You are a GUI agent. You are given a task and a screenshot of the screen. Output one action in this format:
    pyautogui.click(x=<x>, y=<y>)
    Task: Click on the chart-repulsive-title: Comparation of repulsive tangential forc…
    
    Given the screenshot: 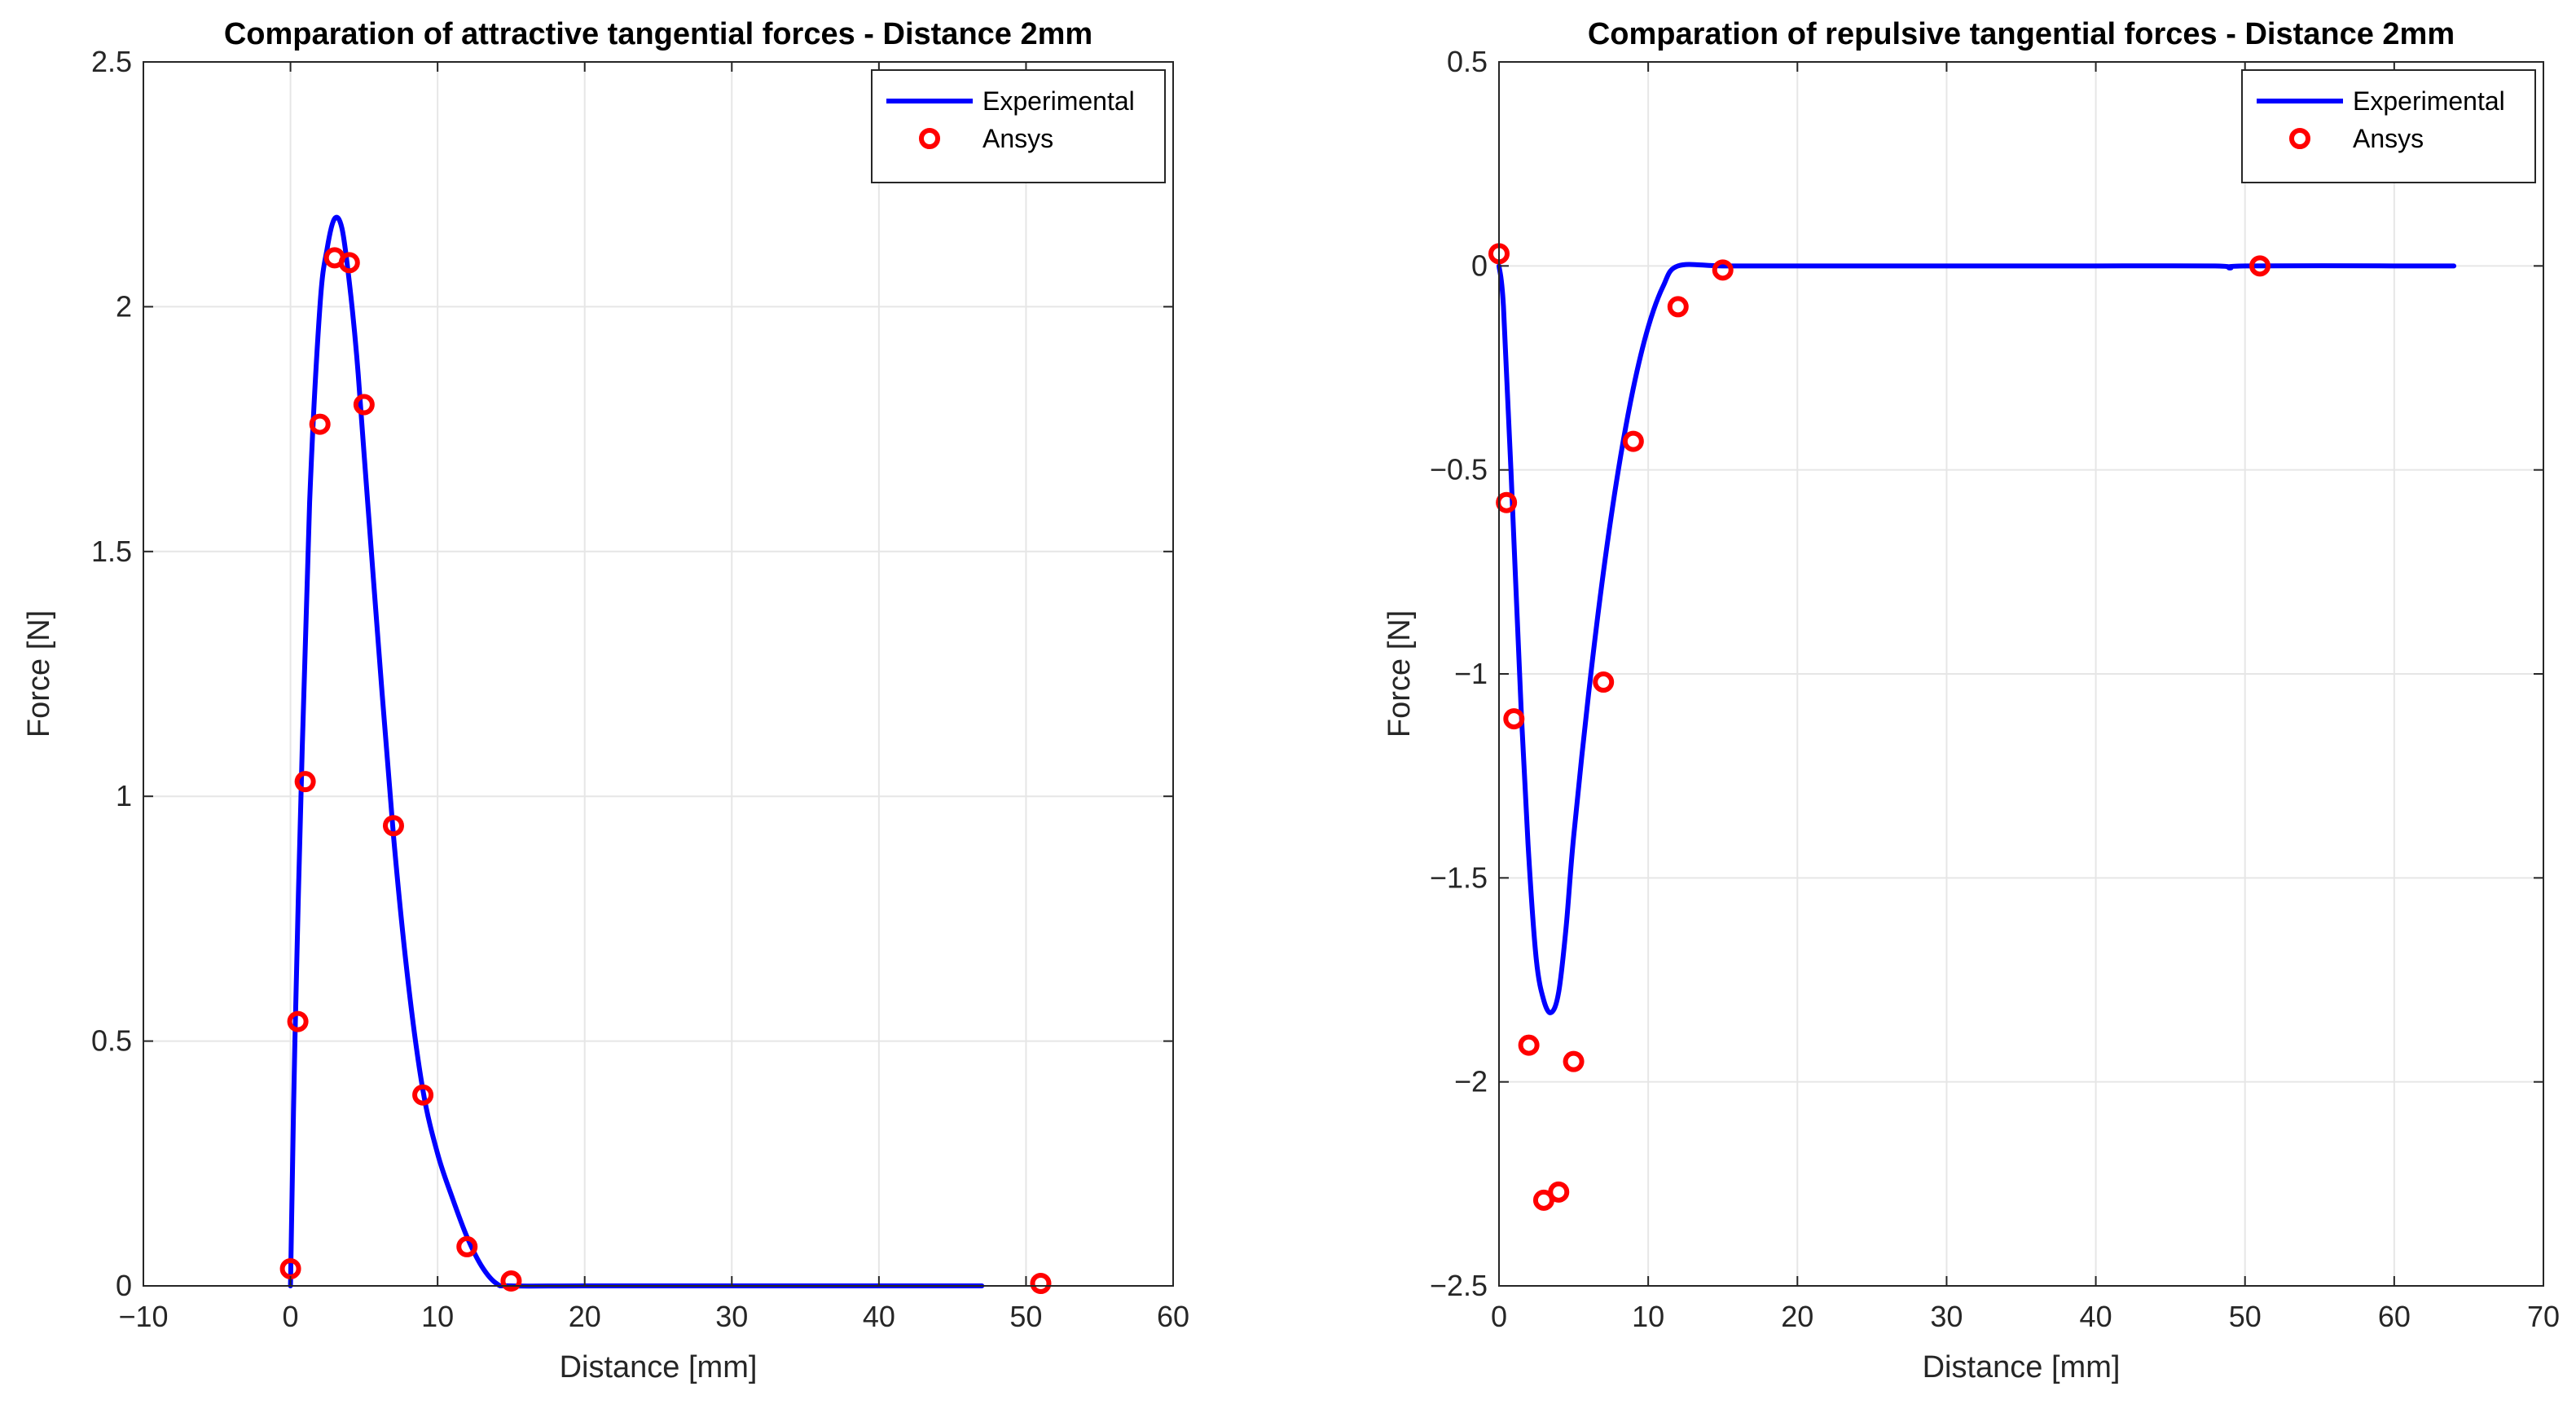 What is the action you would take?
    pyautogui.click(x=2021, y=34)
    